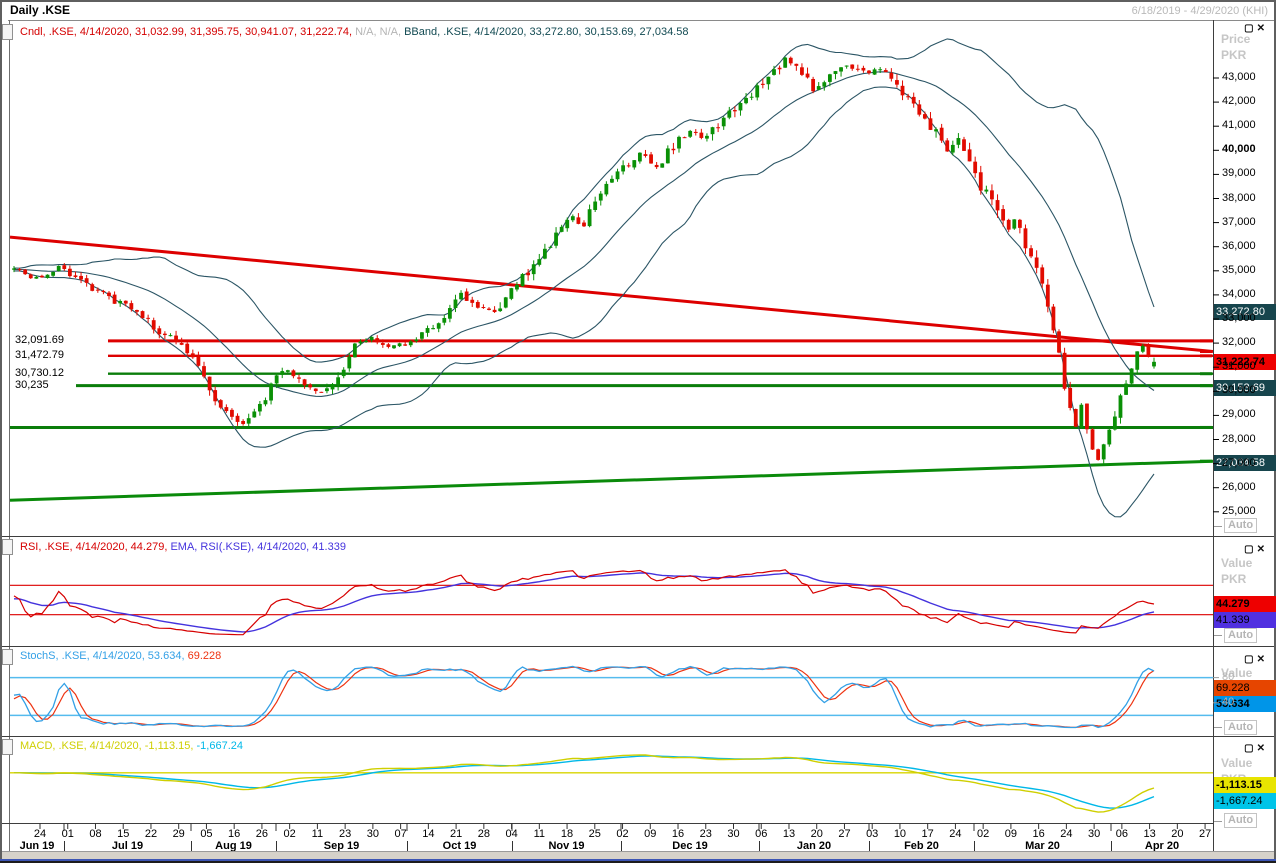 This screenshot has width=1276, height=863. Describe the element at coordinates (40, 834) in the screenshot. I see `day-tick-label: 24` at that location.